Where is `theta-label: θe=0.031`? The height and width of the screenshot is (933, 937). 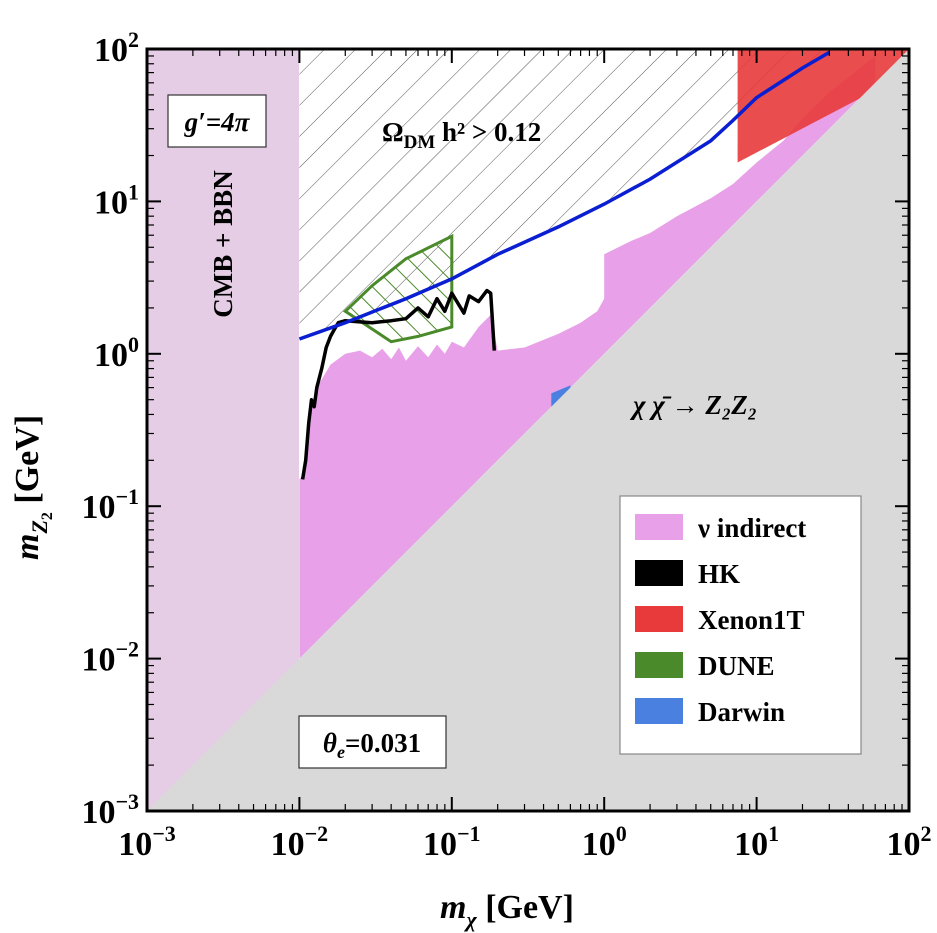
theta-label: θe=0.031 is located at coordinates (372, 745).